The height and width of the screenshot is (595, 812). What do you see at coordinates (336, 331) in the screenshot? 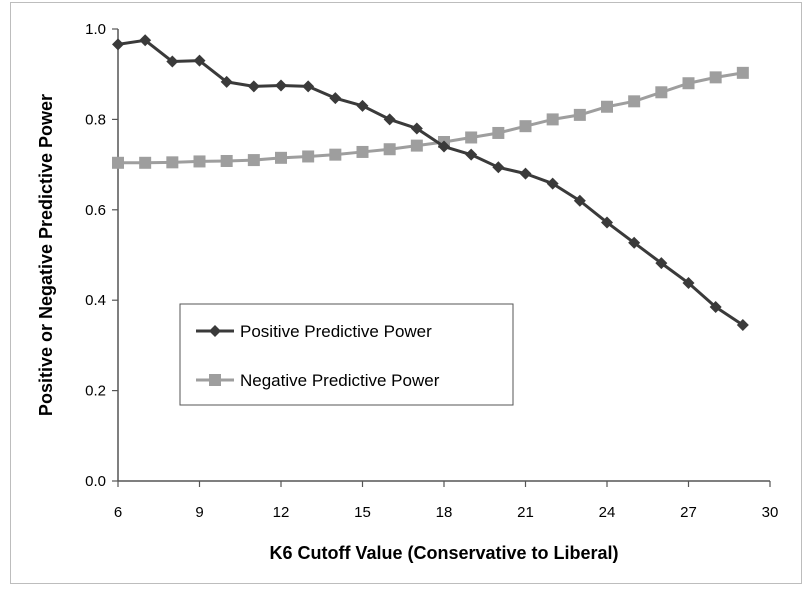
I see `legend-label-ppp: Positive Predictive Power` at bounding box center [336, 331].